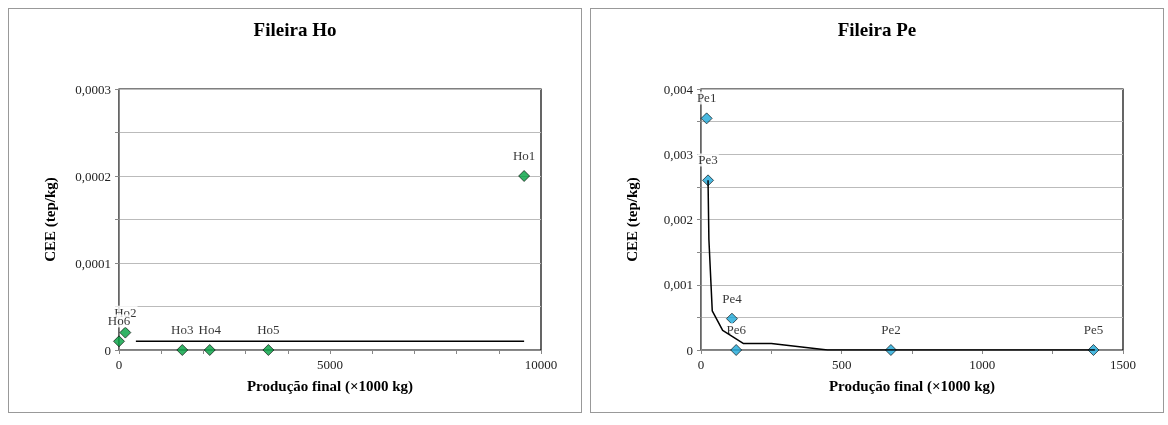  I want to click on annotation: Ho4, so click(210, 330).